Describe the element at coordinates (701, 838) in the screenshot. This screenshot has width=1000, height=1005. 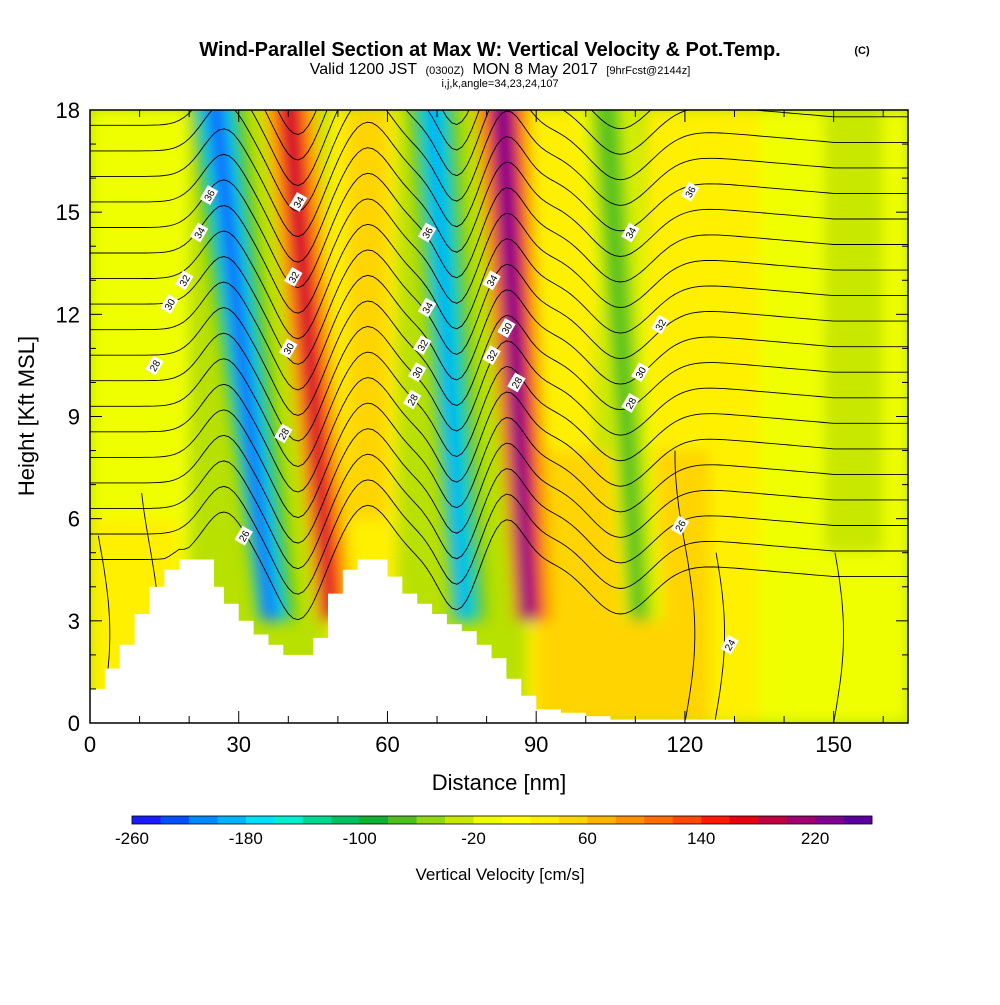
I see `colorbar-tick-label: 140` at that location.